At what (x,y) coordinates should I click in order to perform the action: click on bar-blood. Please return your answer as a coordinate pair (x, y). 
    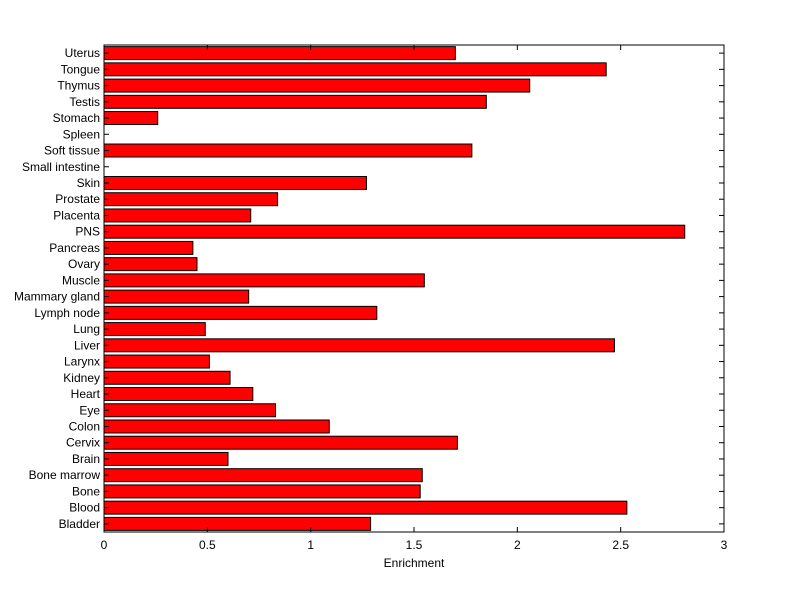
    Looking at the image, I should click on (365, 507).